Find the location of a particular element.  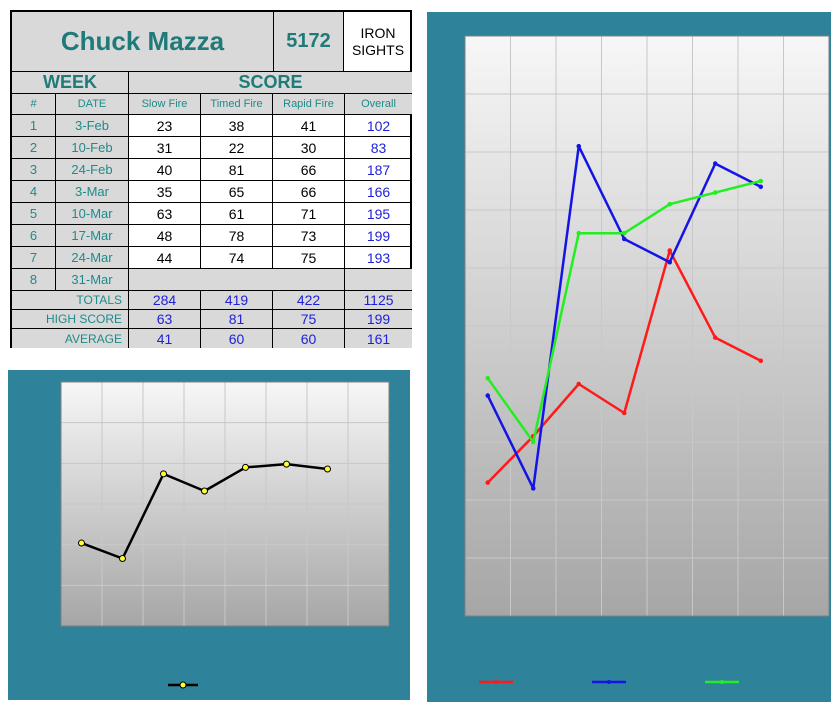

row-rapid: 73 is located at coordinates (309, 236).